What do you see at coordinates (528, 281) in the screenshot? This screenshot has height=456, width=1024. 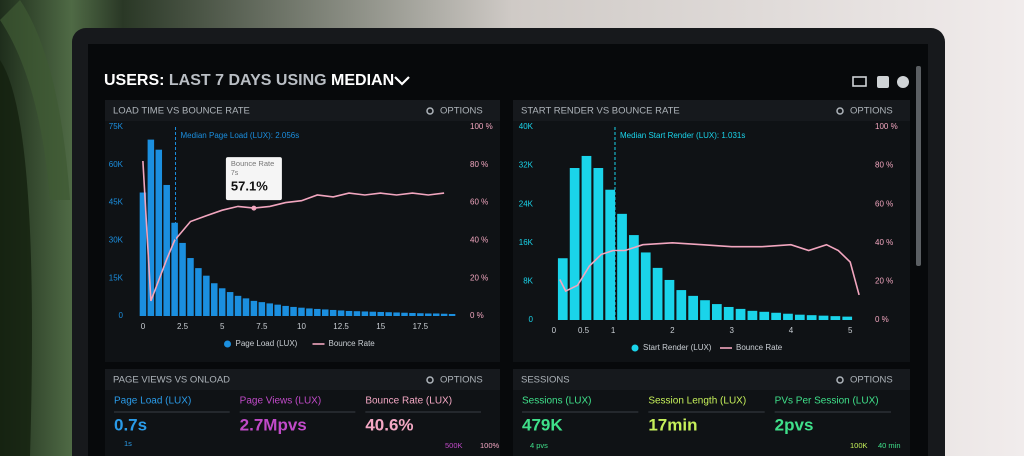 I see `y-tick-label: 8K` at bounding box center [528, 281].